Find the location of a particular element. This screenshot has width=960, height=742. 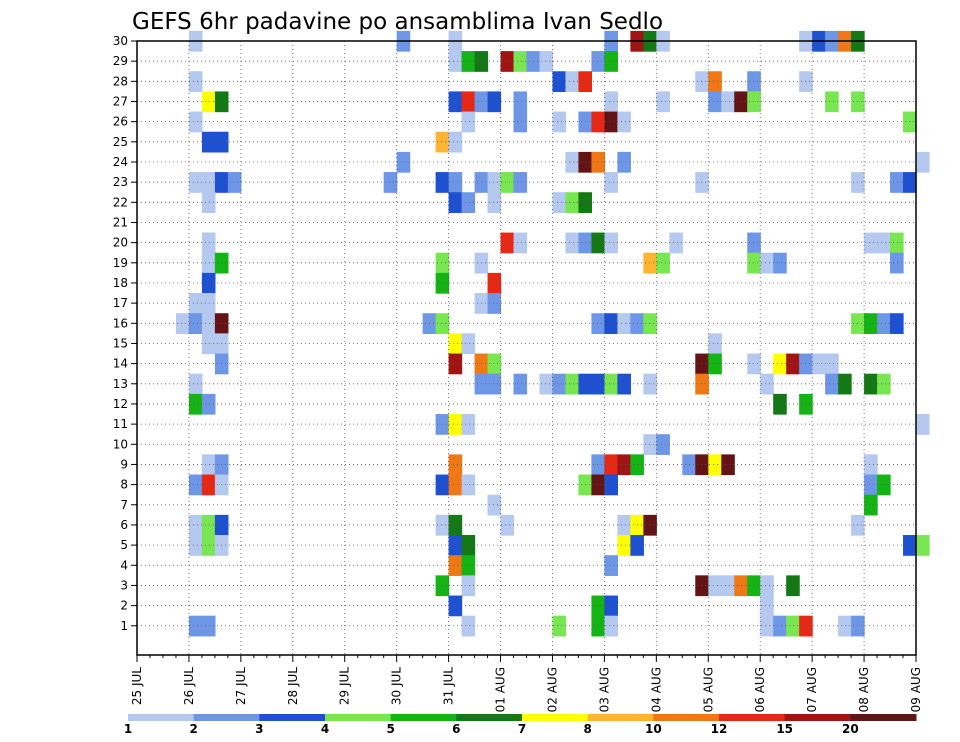

x-tick-label: 27 JUL is located at coordinates (241, 686).